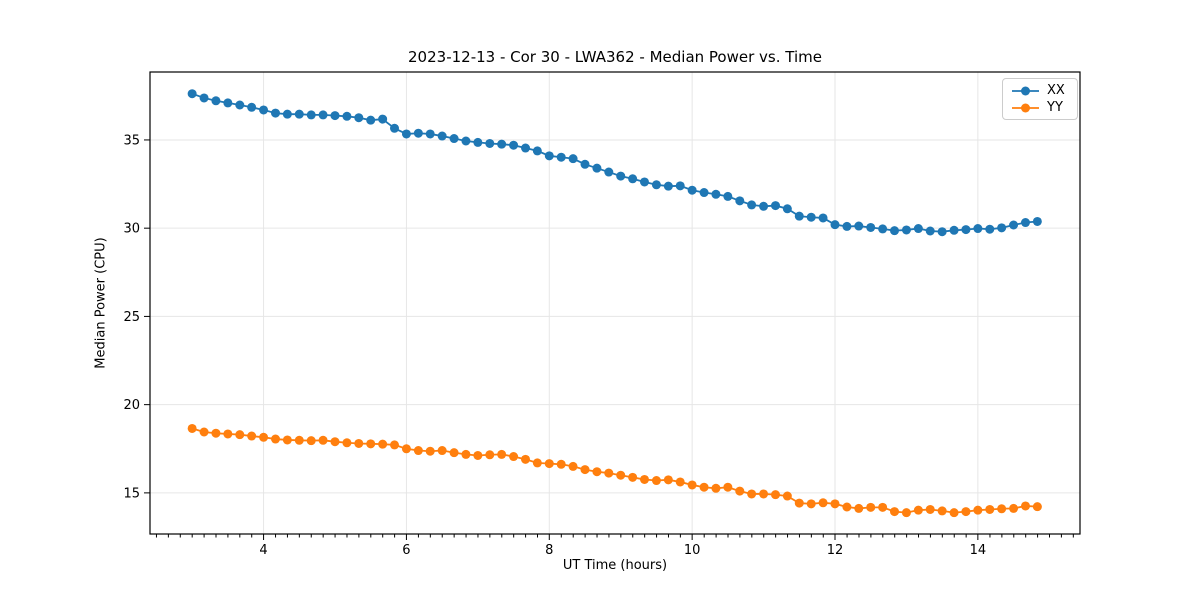 This screenshot has width=1200, height=600. What do you see at coordinates (131, 405) in the screenshot?
I see `y-tick-label: 20` at bounding box center [131, 405].